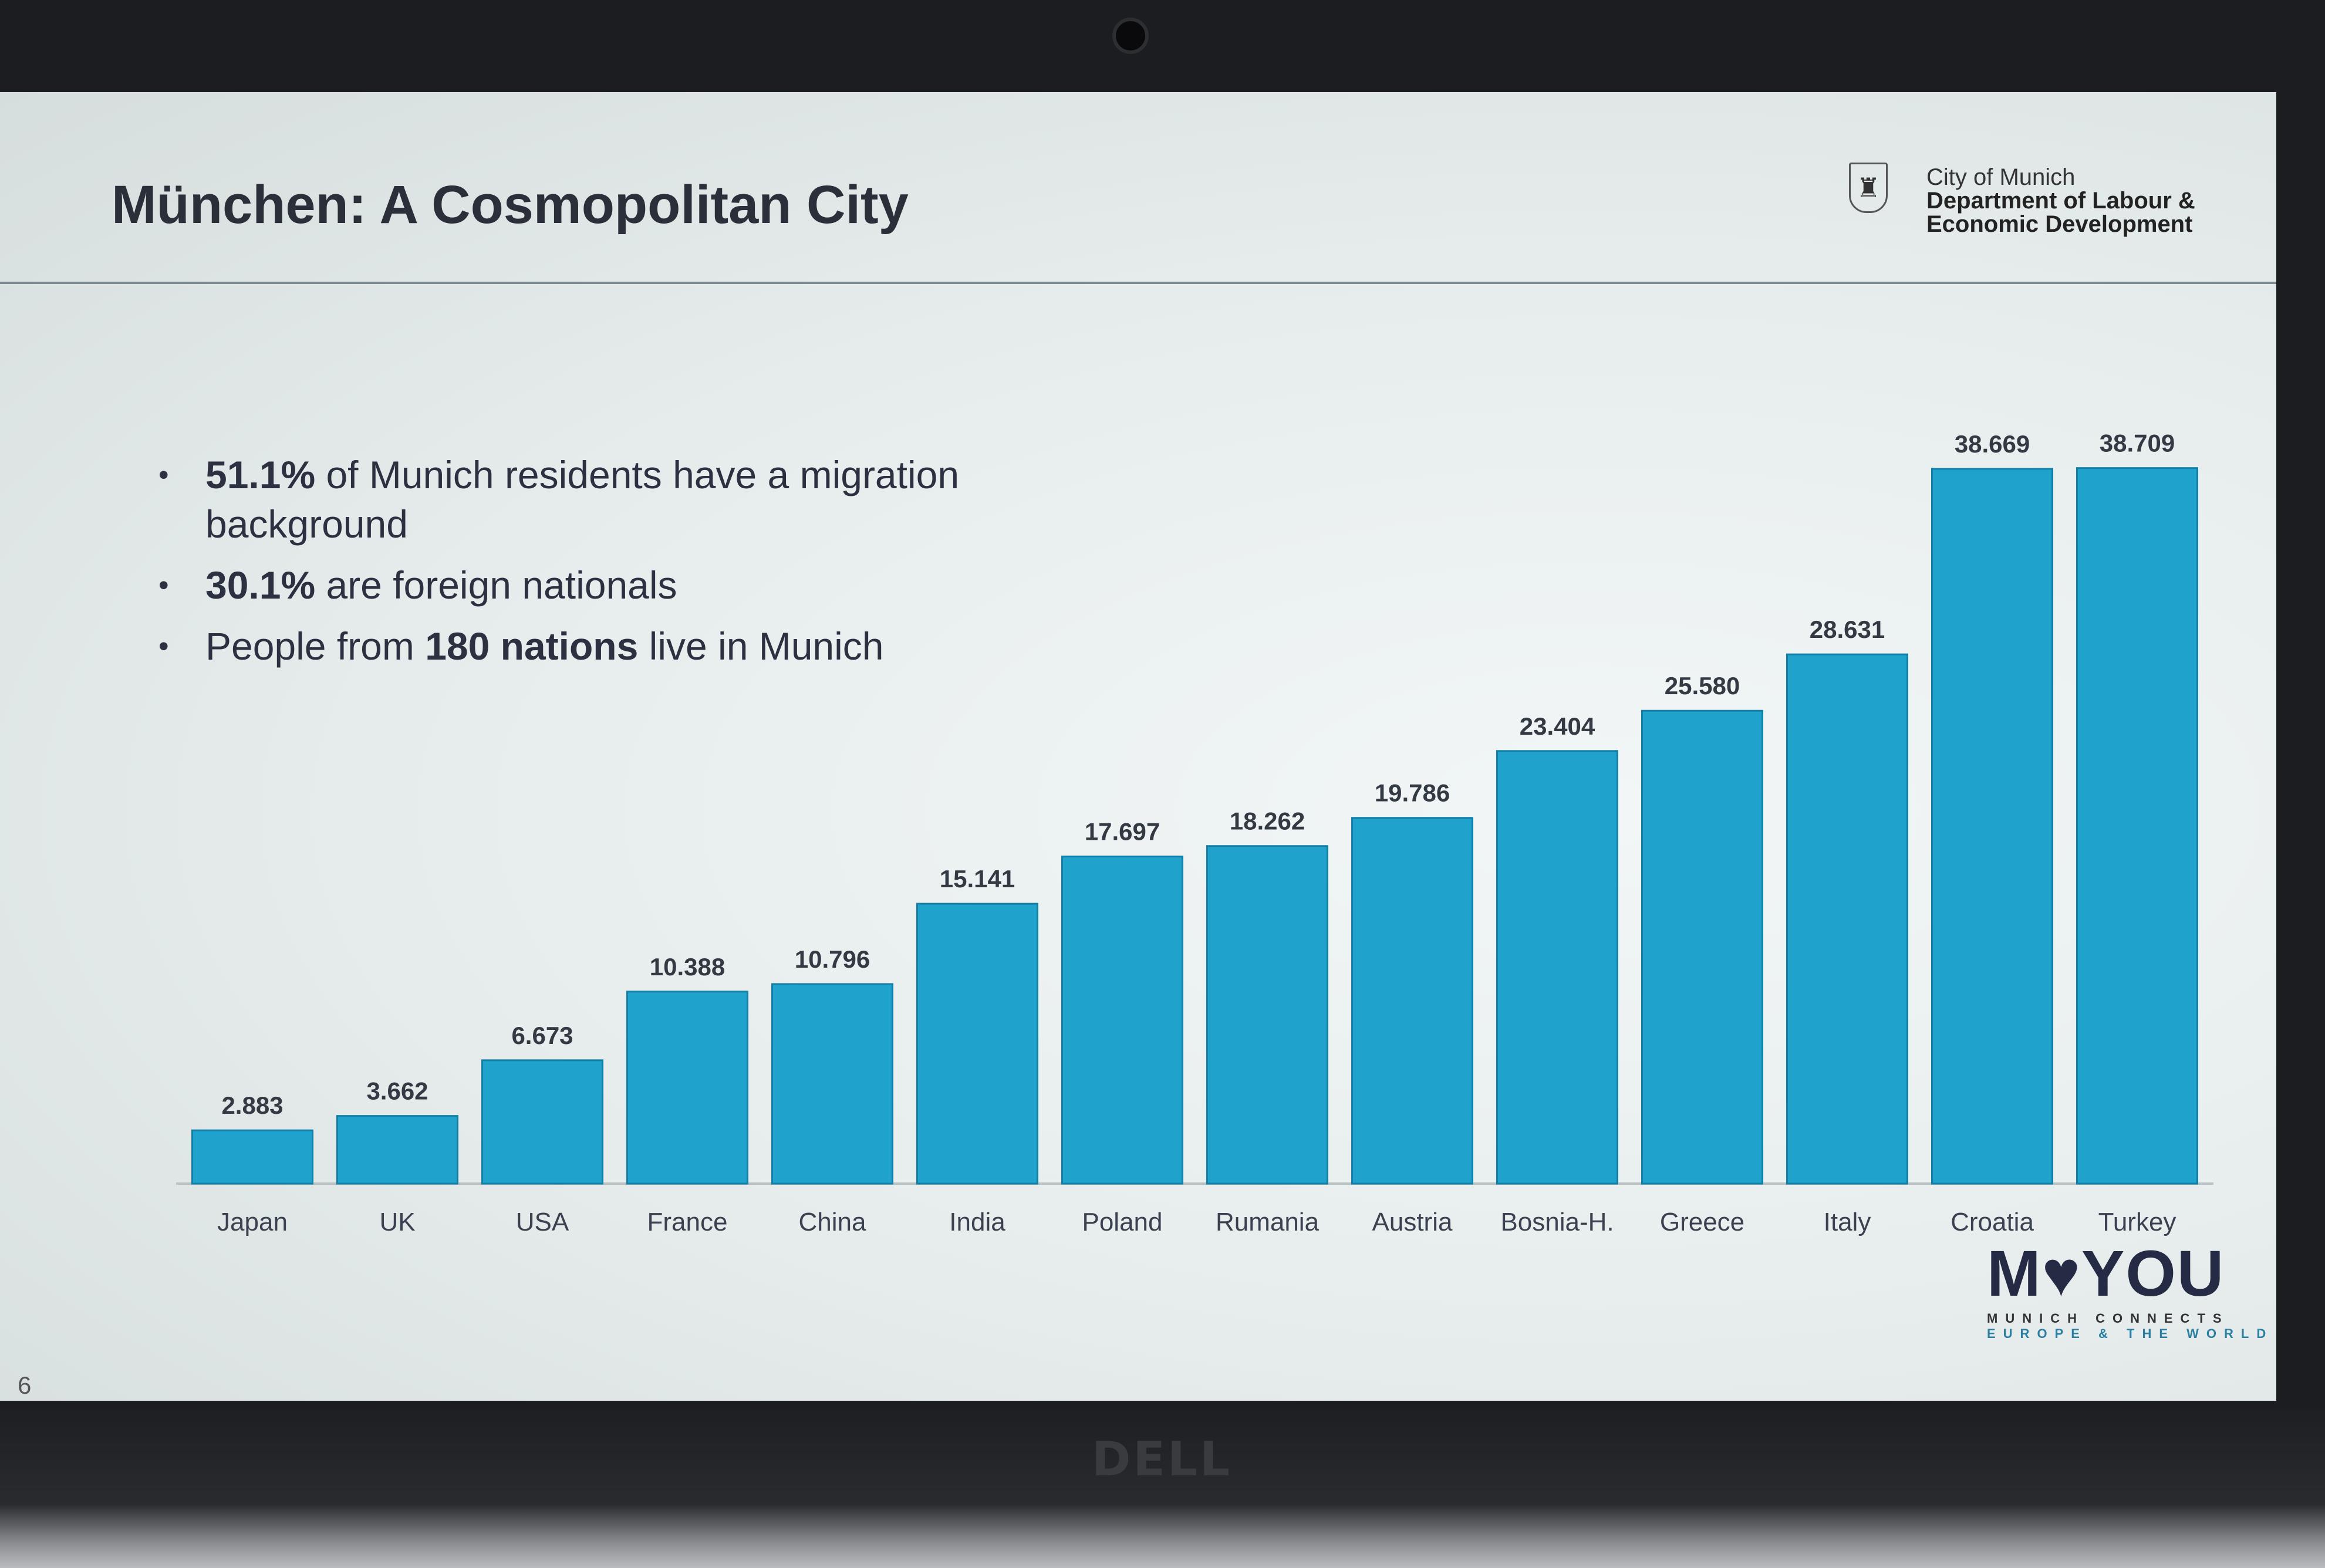 The height and width of the screenshot is (1568, 2325). What do you see at coordinates (260, 585) in the screenshot?
I see `bullet-bold: 30.1%` at bounding box center [260, 585].